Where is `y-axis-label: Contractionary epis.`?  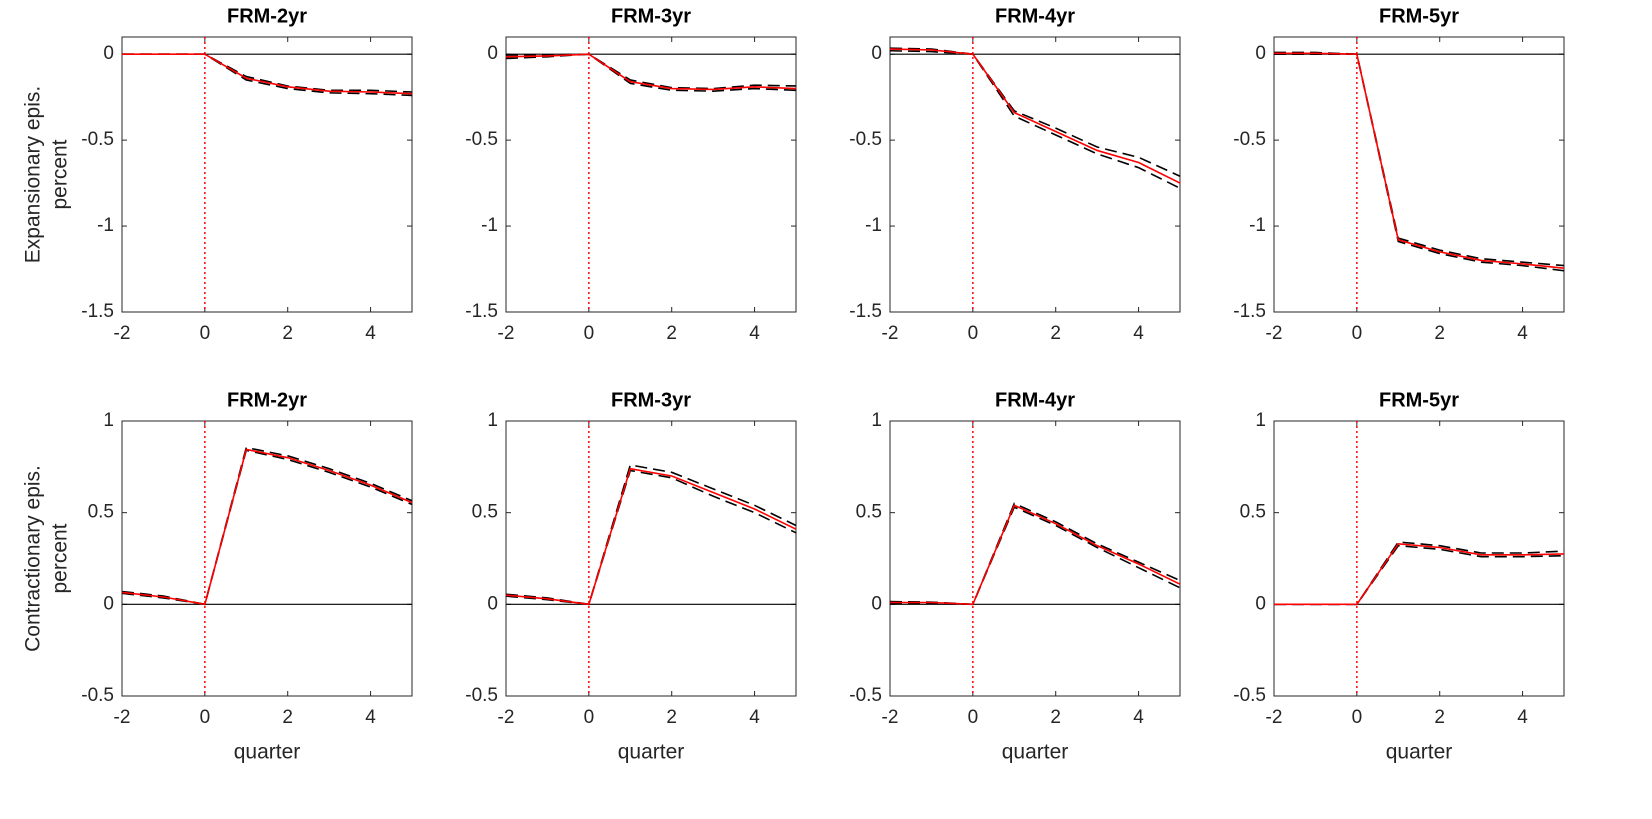 y-axis-label: Contractionary epis. is located at coordinates (33, 558).